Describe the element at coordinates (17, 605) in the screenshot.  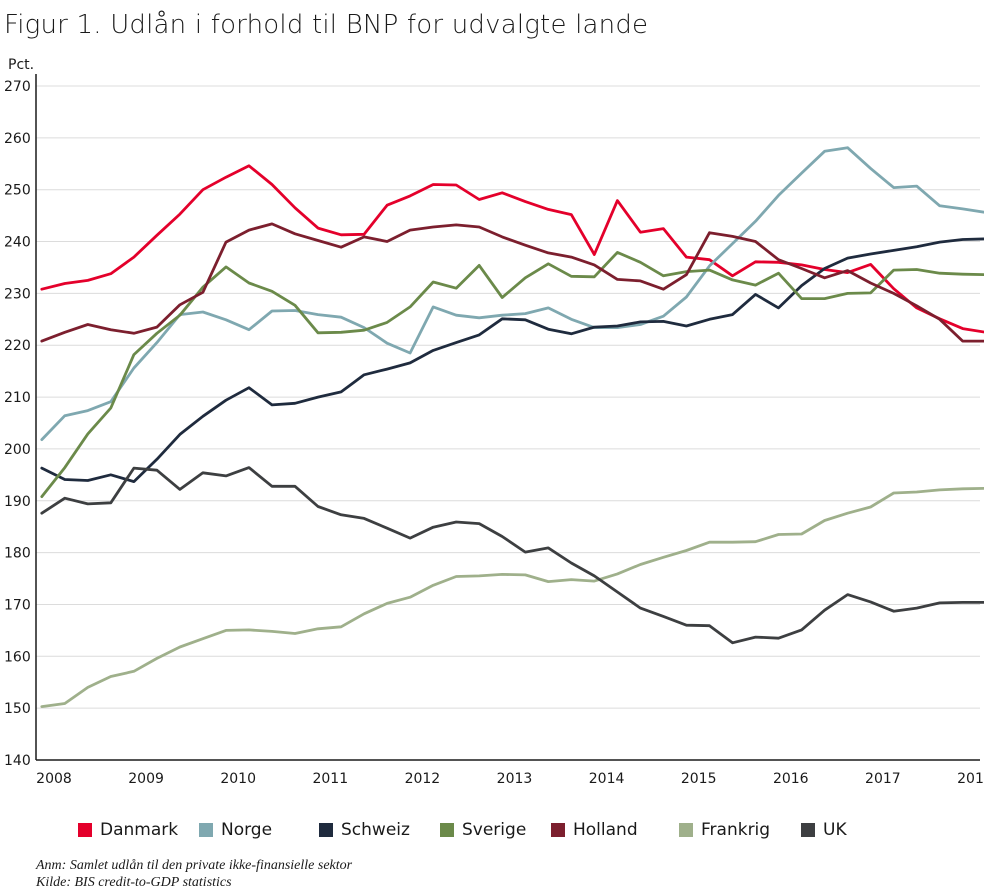
I see `y-tick-label: 170` at that location.